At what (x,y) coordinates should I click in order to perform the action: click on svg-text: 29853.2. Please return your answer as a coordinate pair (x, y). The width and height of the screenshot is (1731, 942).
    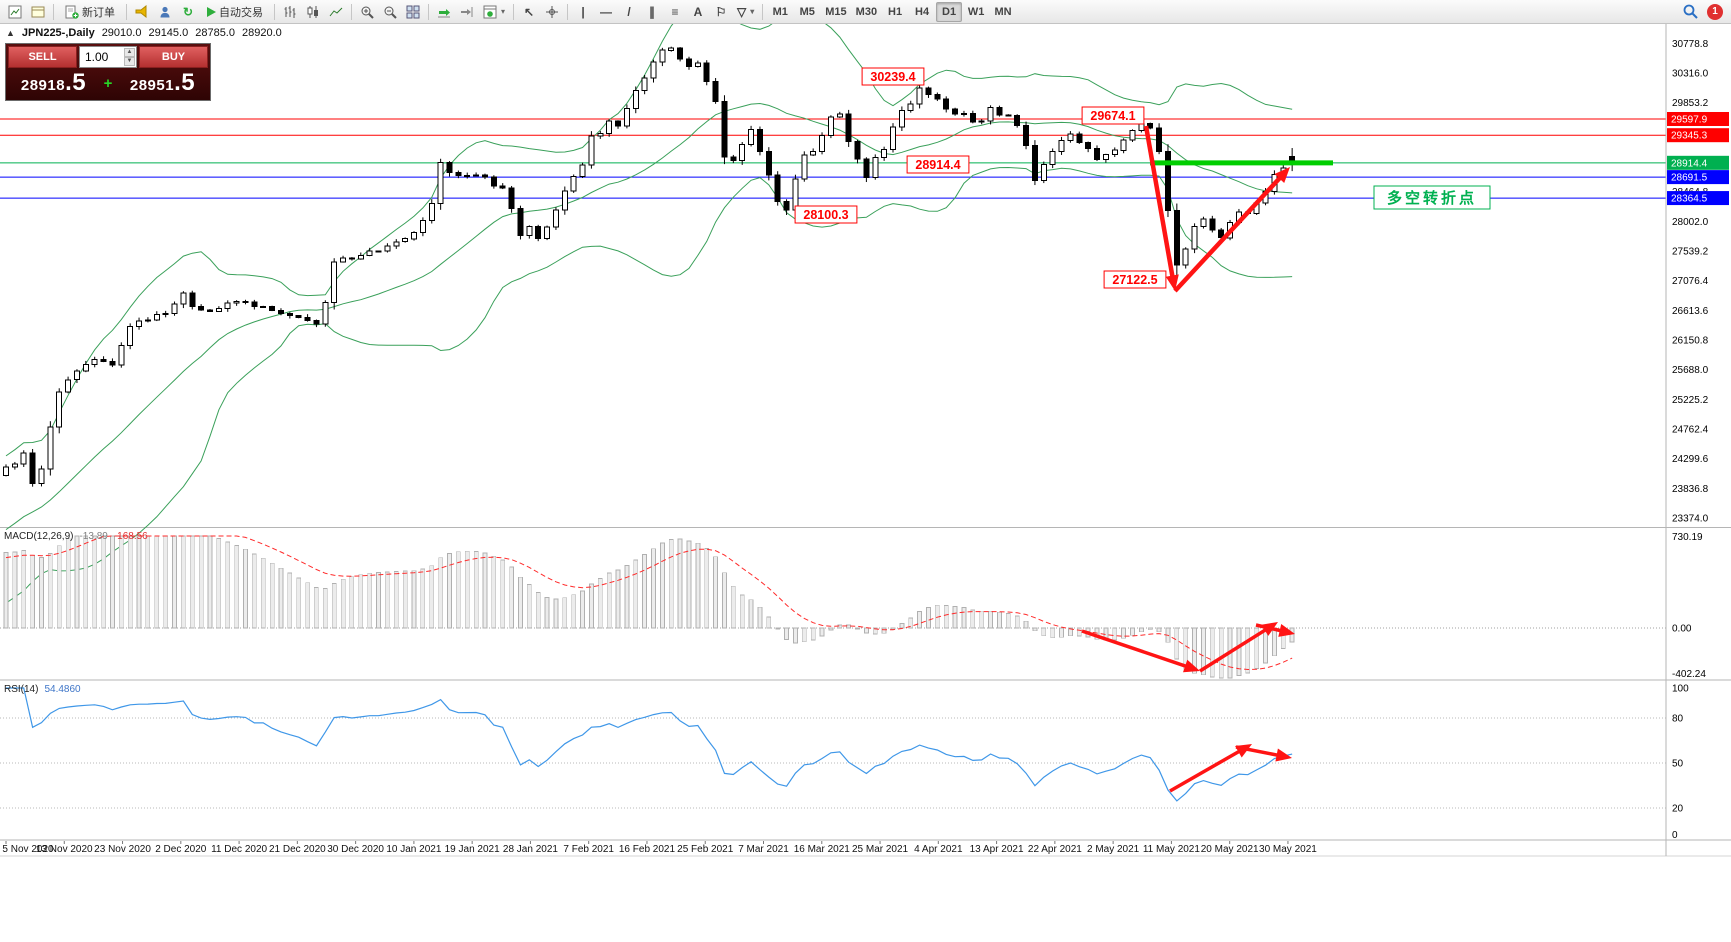
    Looking at the image, I should click on (1690, 103).